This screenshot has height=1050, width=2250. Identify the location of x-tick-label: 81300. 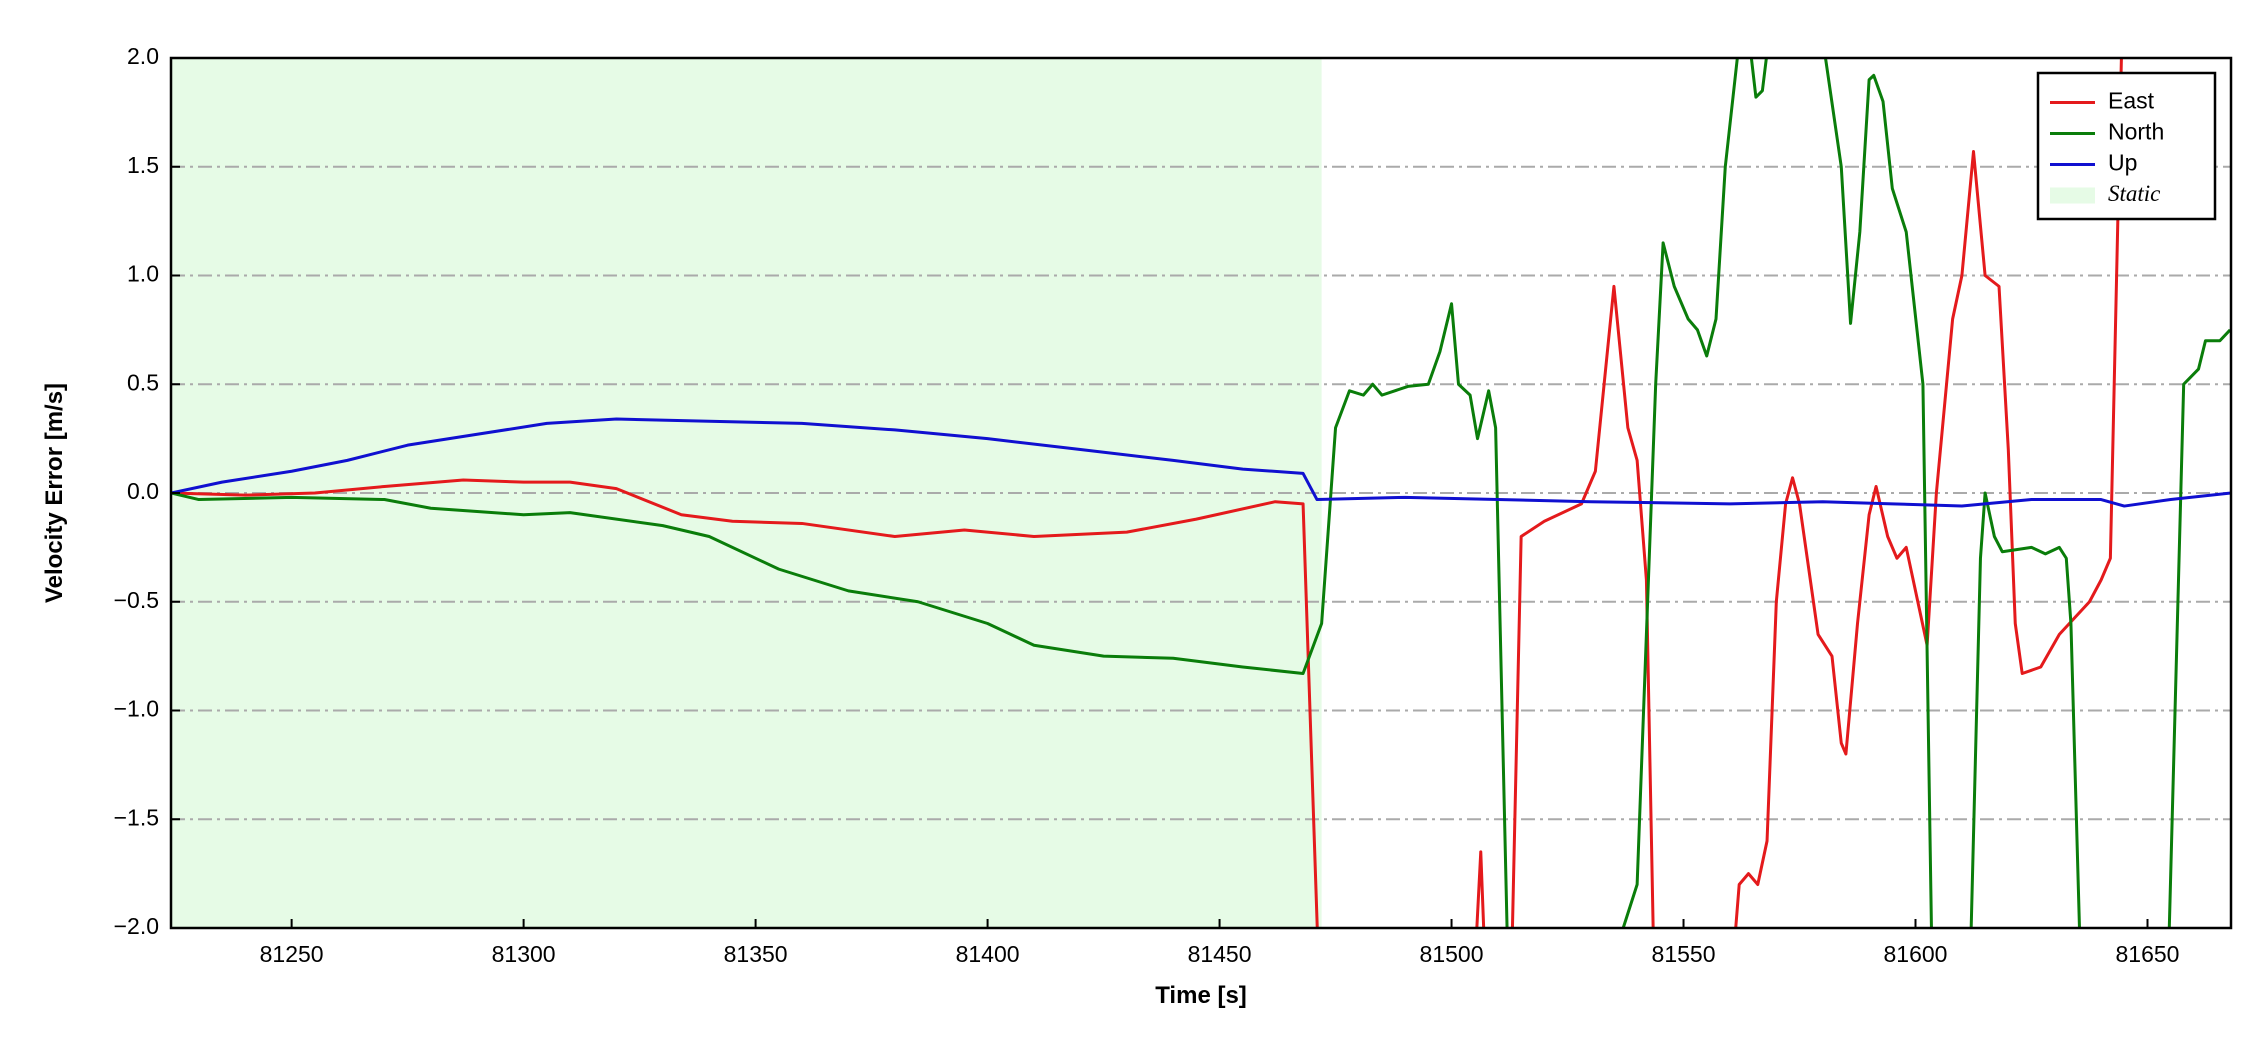
(524, 954).